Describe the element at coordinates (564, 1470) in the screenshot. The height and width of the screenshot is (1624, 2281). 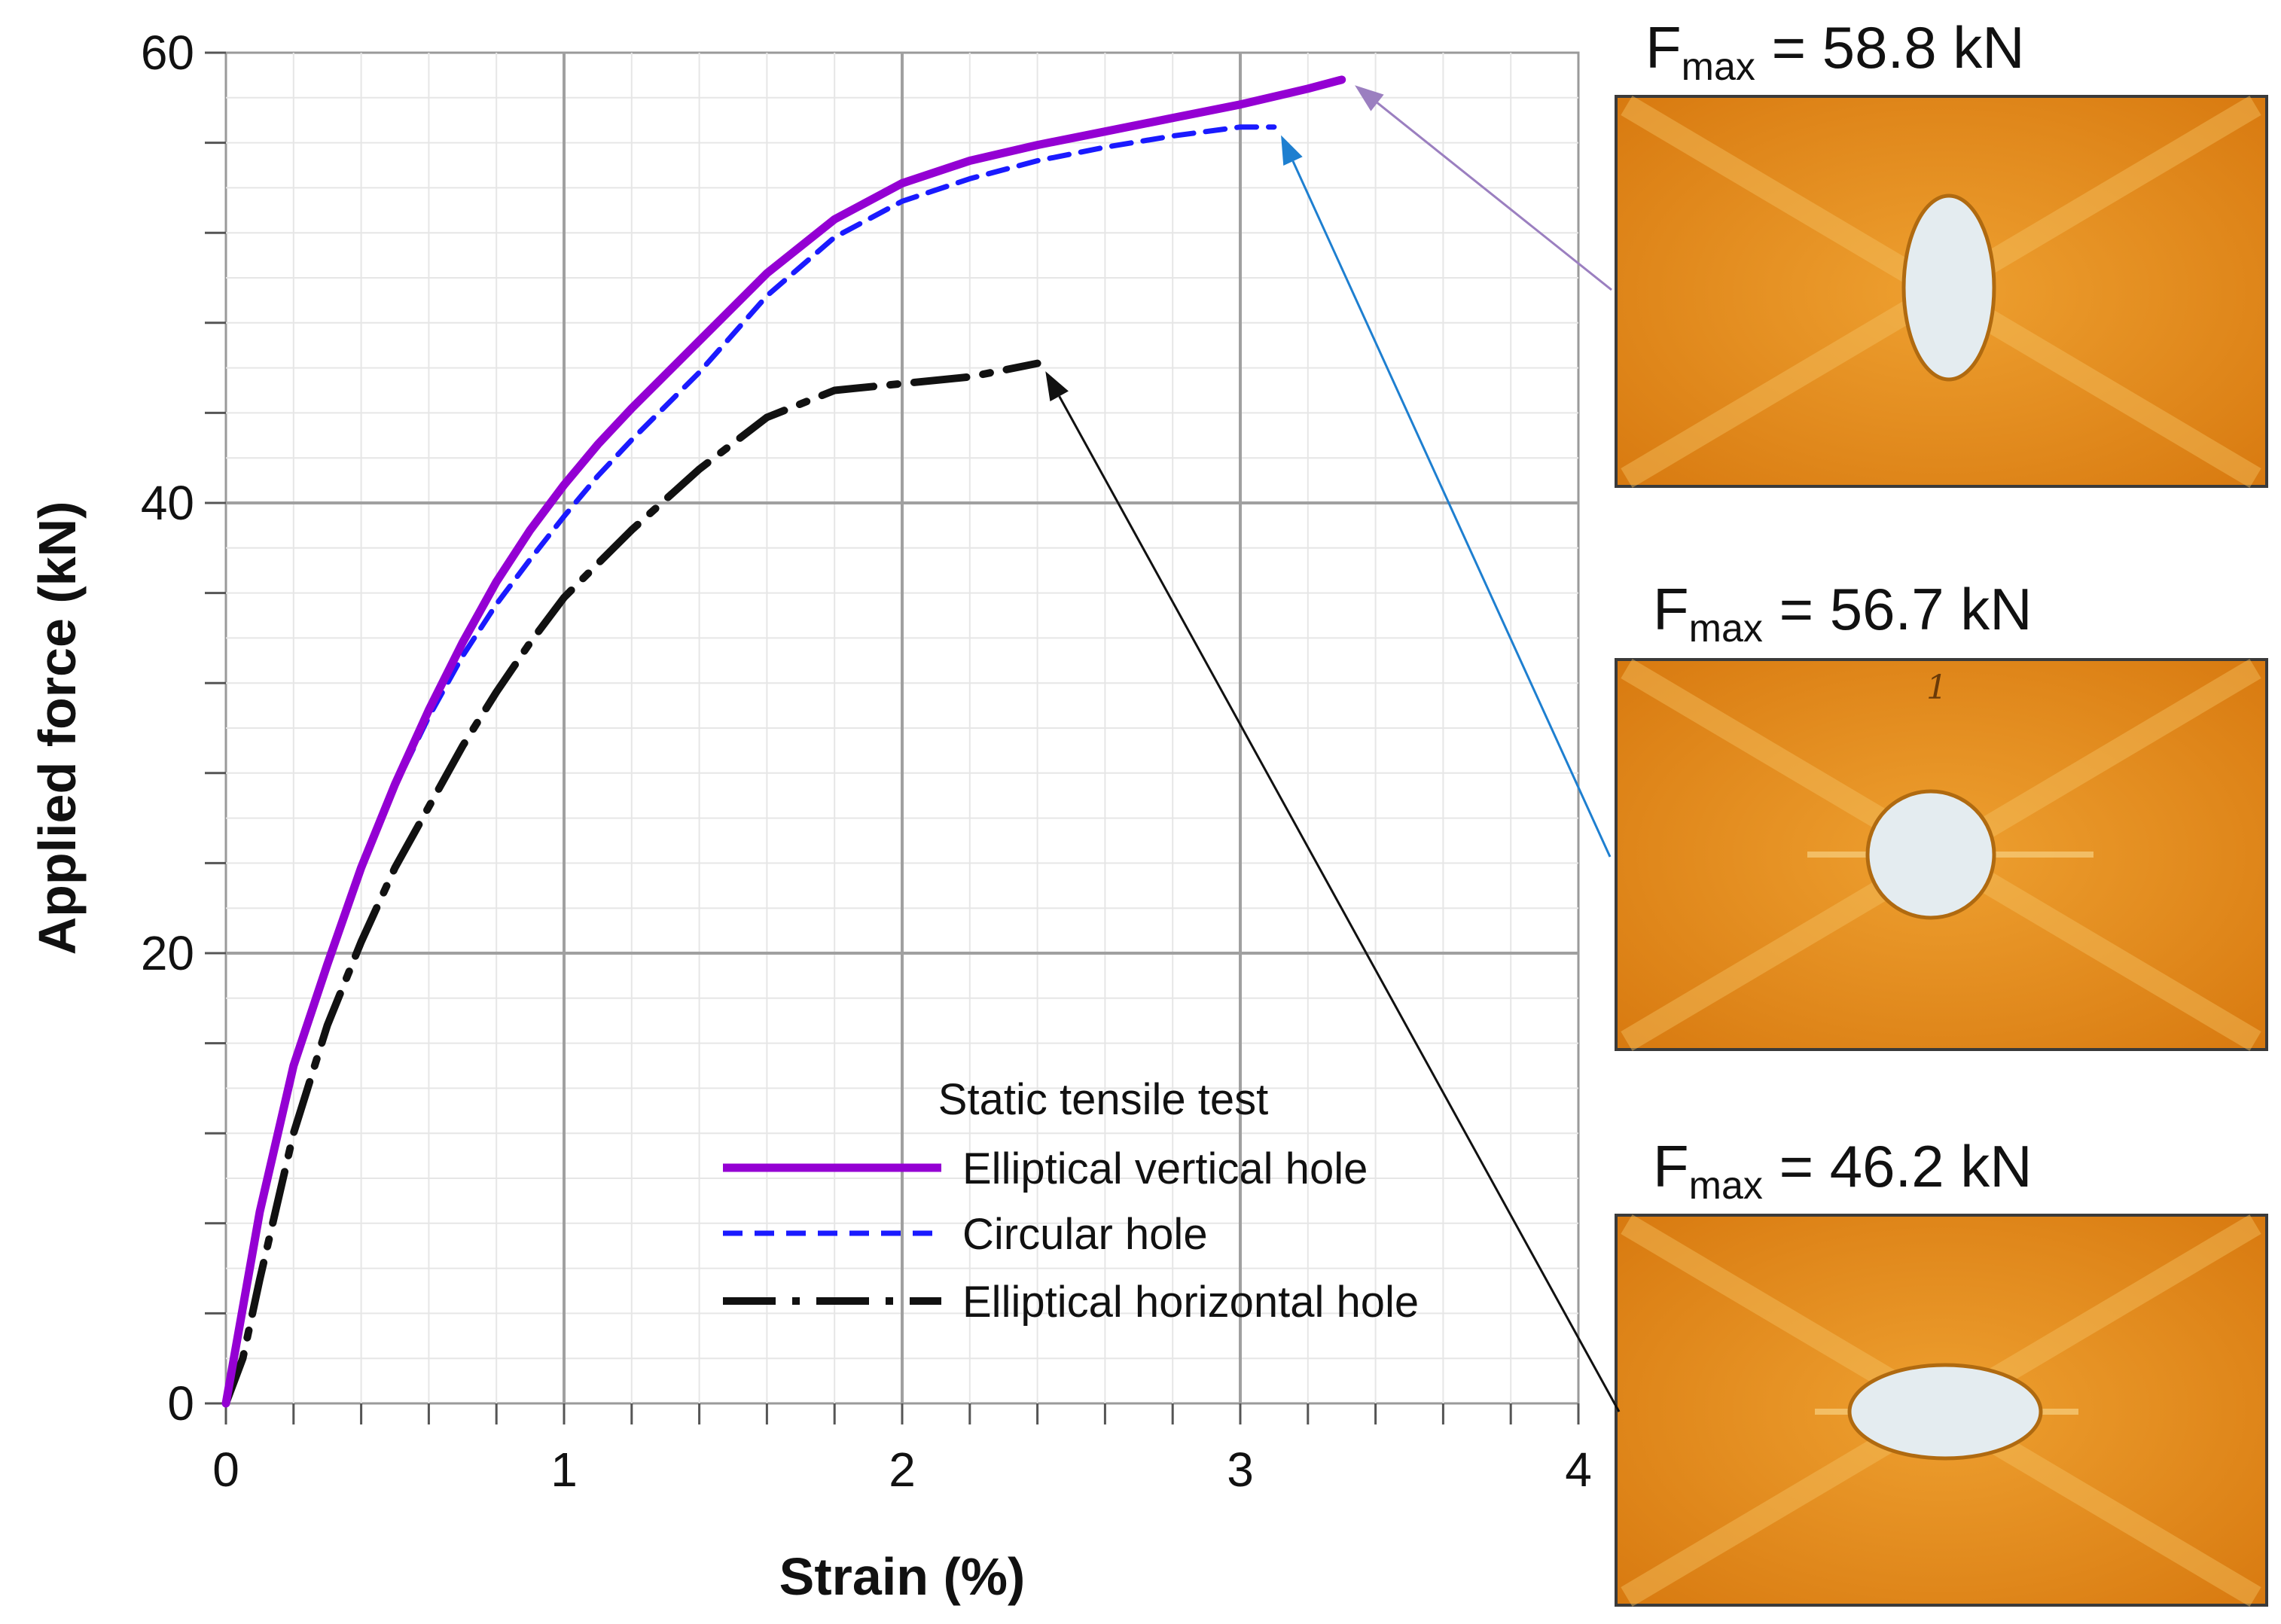
I see `x-tick-label: 1` at that location.